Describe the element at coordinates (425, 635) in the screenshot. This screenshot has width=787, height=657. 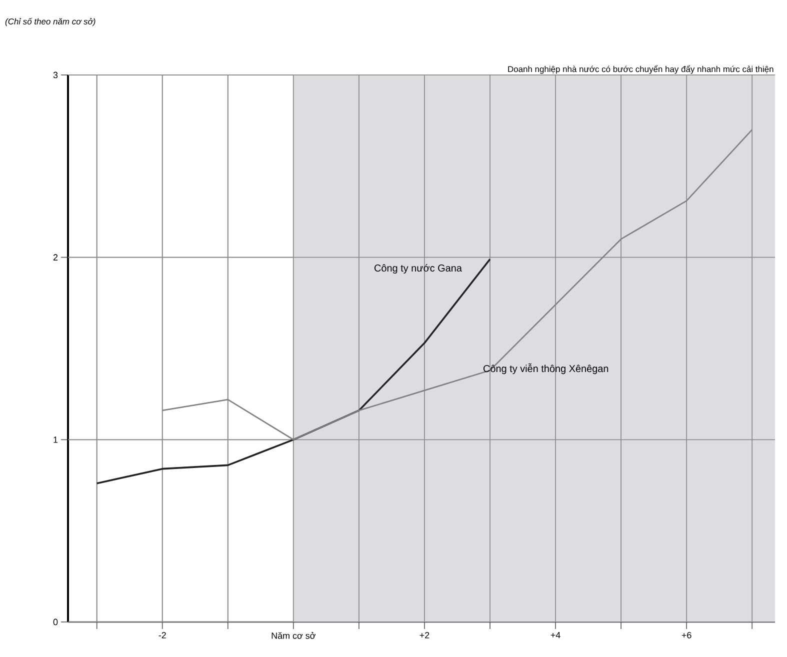
I see `x-tick-label: +2` at that location.